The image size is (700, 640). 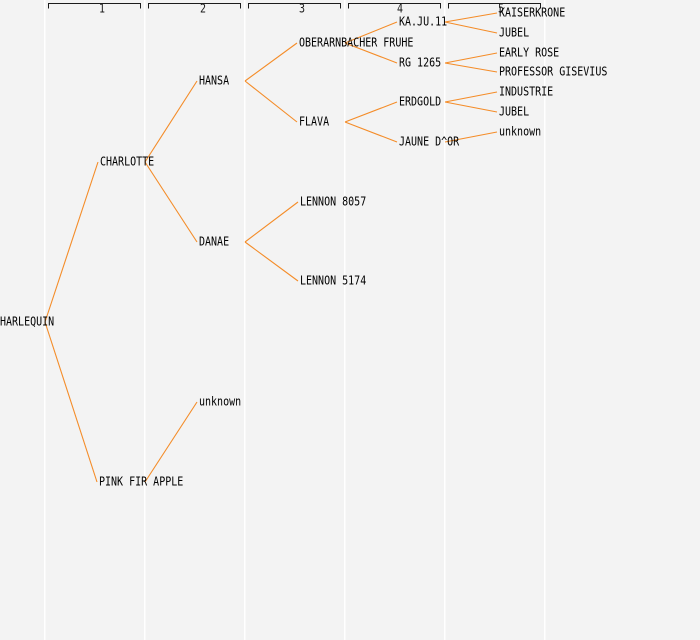 I want to click on generation-brackets, so click(x=294, y=6).